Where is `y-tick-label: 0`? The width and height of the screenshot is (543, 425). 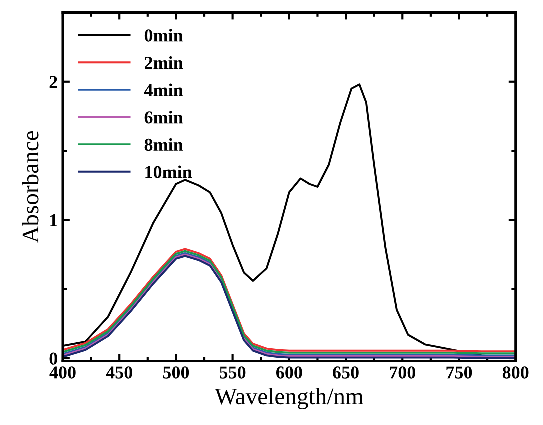 y-tick-label: 0 is located at coordinates (54, 358).